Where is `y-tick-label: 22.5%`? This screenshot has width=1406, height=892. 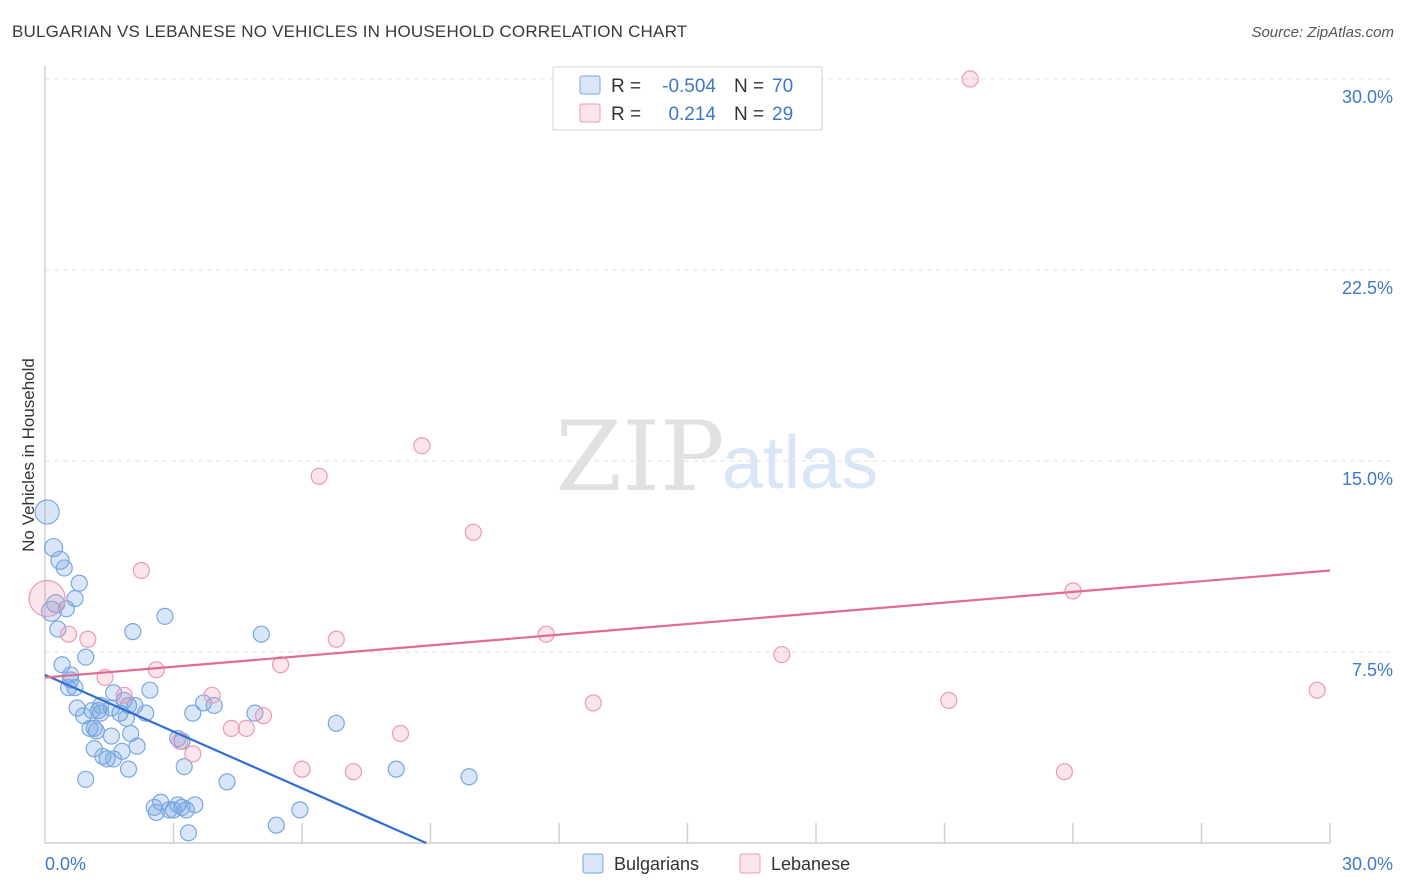
y-tick-label: 22.5% is located at coordinates (1367, 288).